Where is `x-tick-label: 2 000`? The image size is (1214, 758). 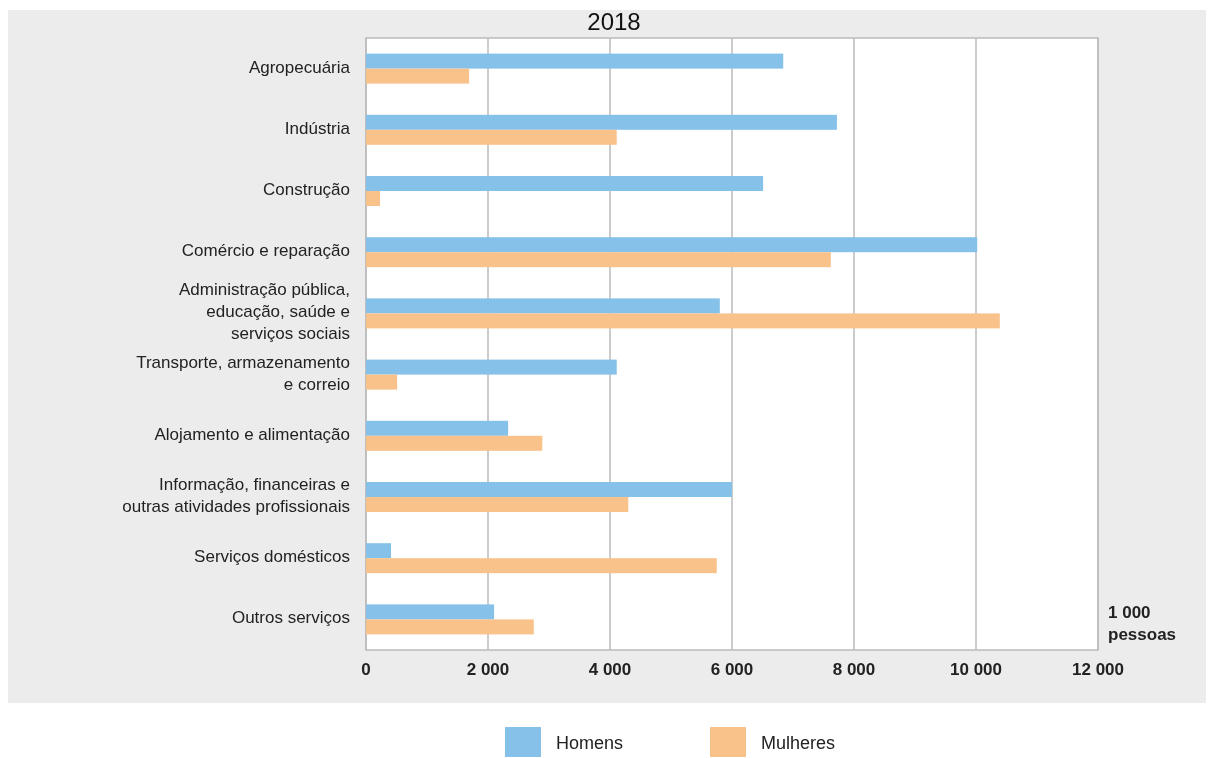 x-tick-label: 2 000 is located at coordinates (488, 669).